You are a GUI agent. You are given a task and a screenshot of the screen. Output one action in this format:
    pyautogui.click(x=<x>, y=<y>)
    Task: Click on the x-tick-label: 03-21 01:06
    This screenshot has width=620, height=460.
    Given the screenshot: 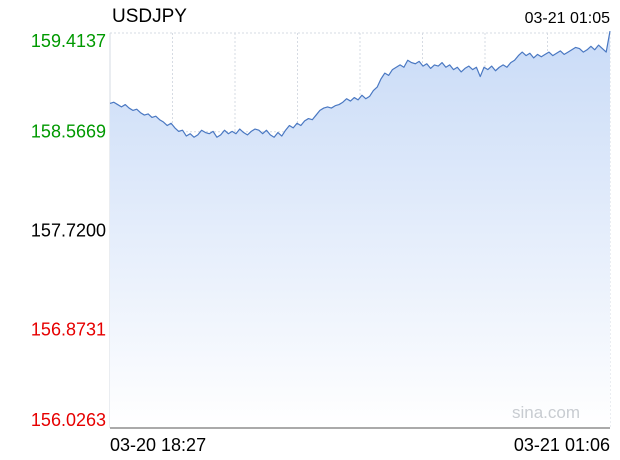 What is the action you would take?
    pyautogui.click(x=562, y=445)
    